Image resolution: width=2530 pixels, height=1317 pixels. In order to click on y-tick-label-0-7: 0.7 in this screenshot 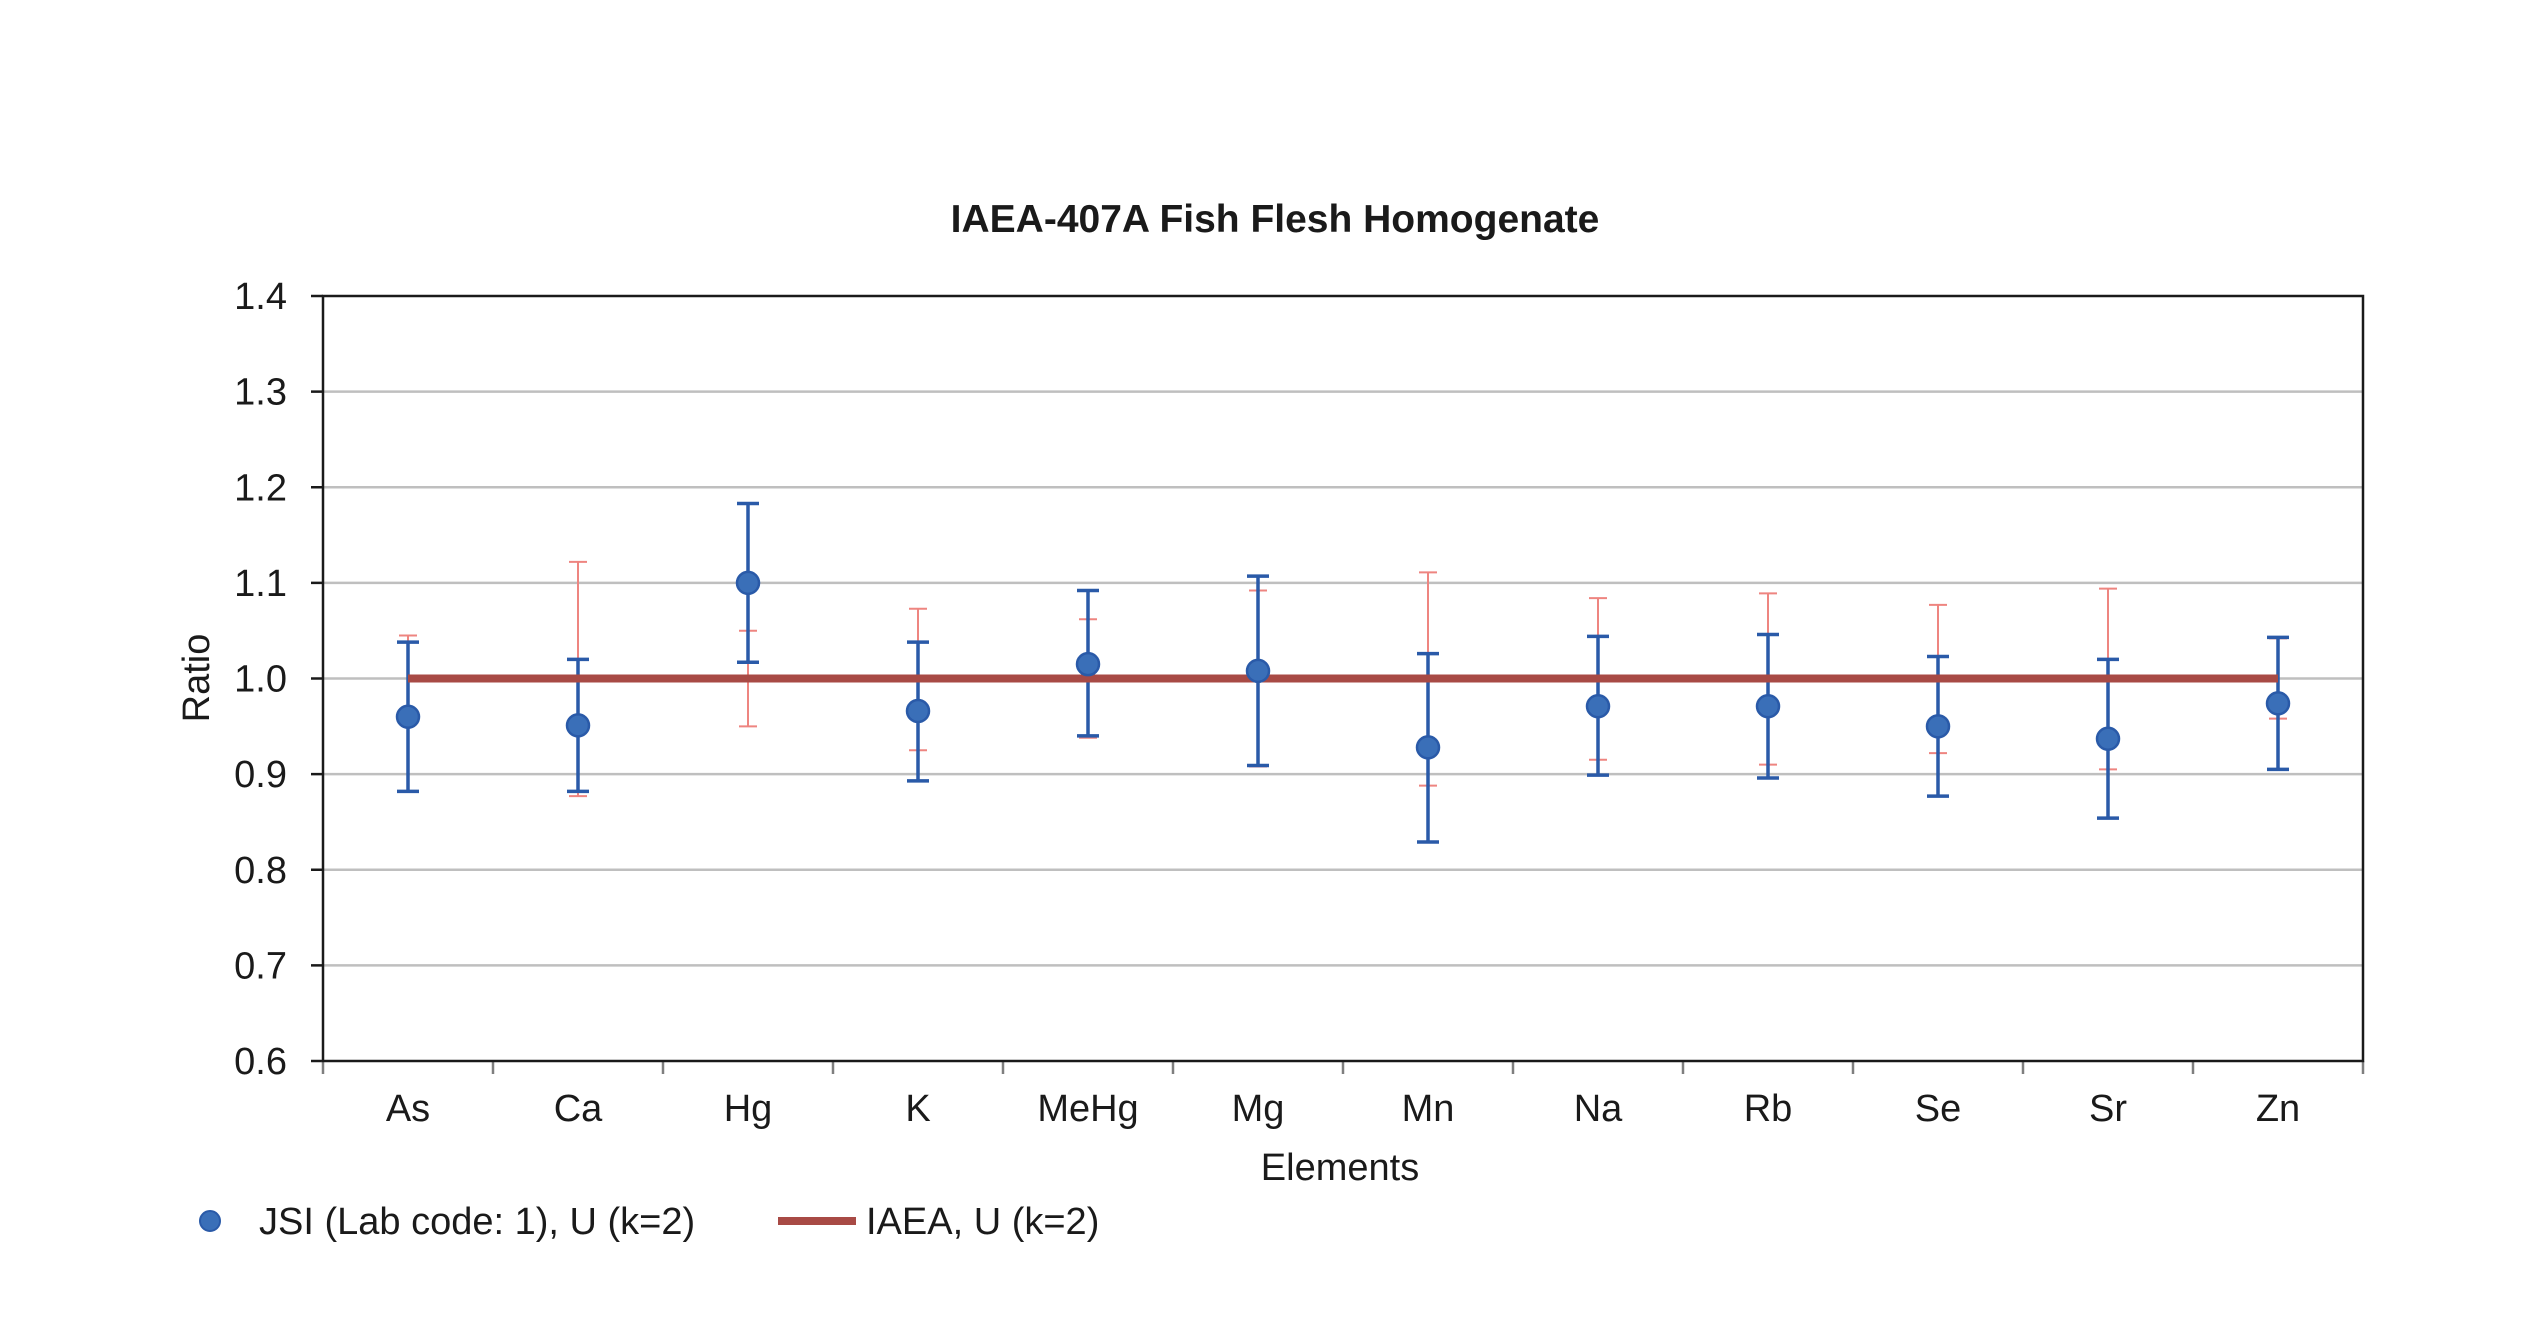, I will do `click(260, 966)`.